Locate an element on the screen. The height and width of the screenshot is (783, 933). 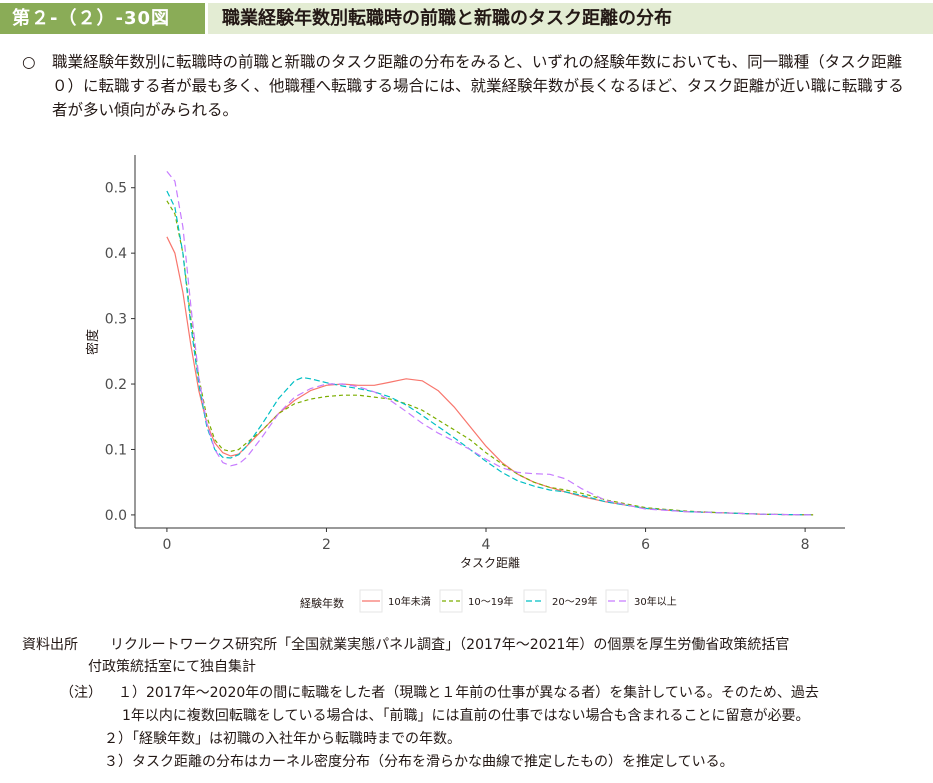
figure-number: 第２-（２）-30図 is located at coordinates (102, 18).